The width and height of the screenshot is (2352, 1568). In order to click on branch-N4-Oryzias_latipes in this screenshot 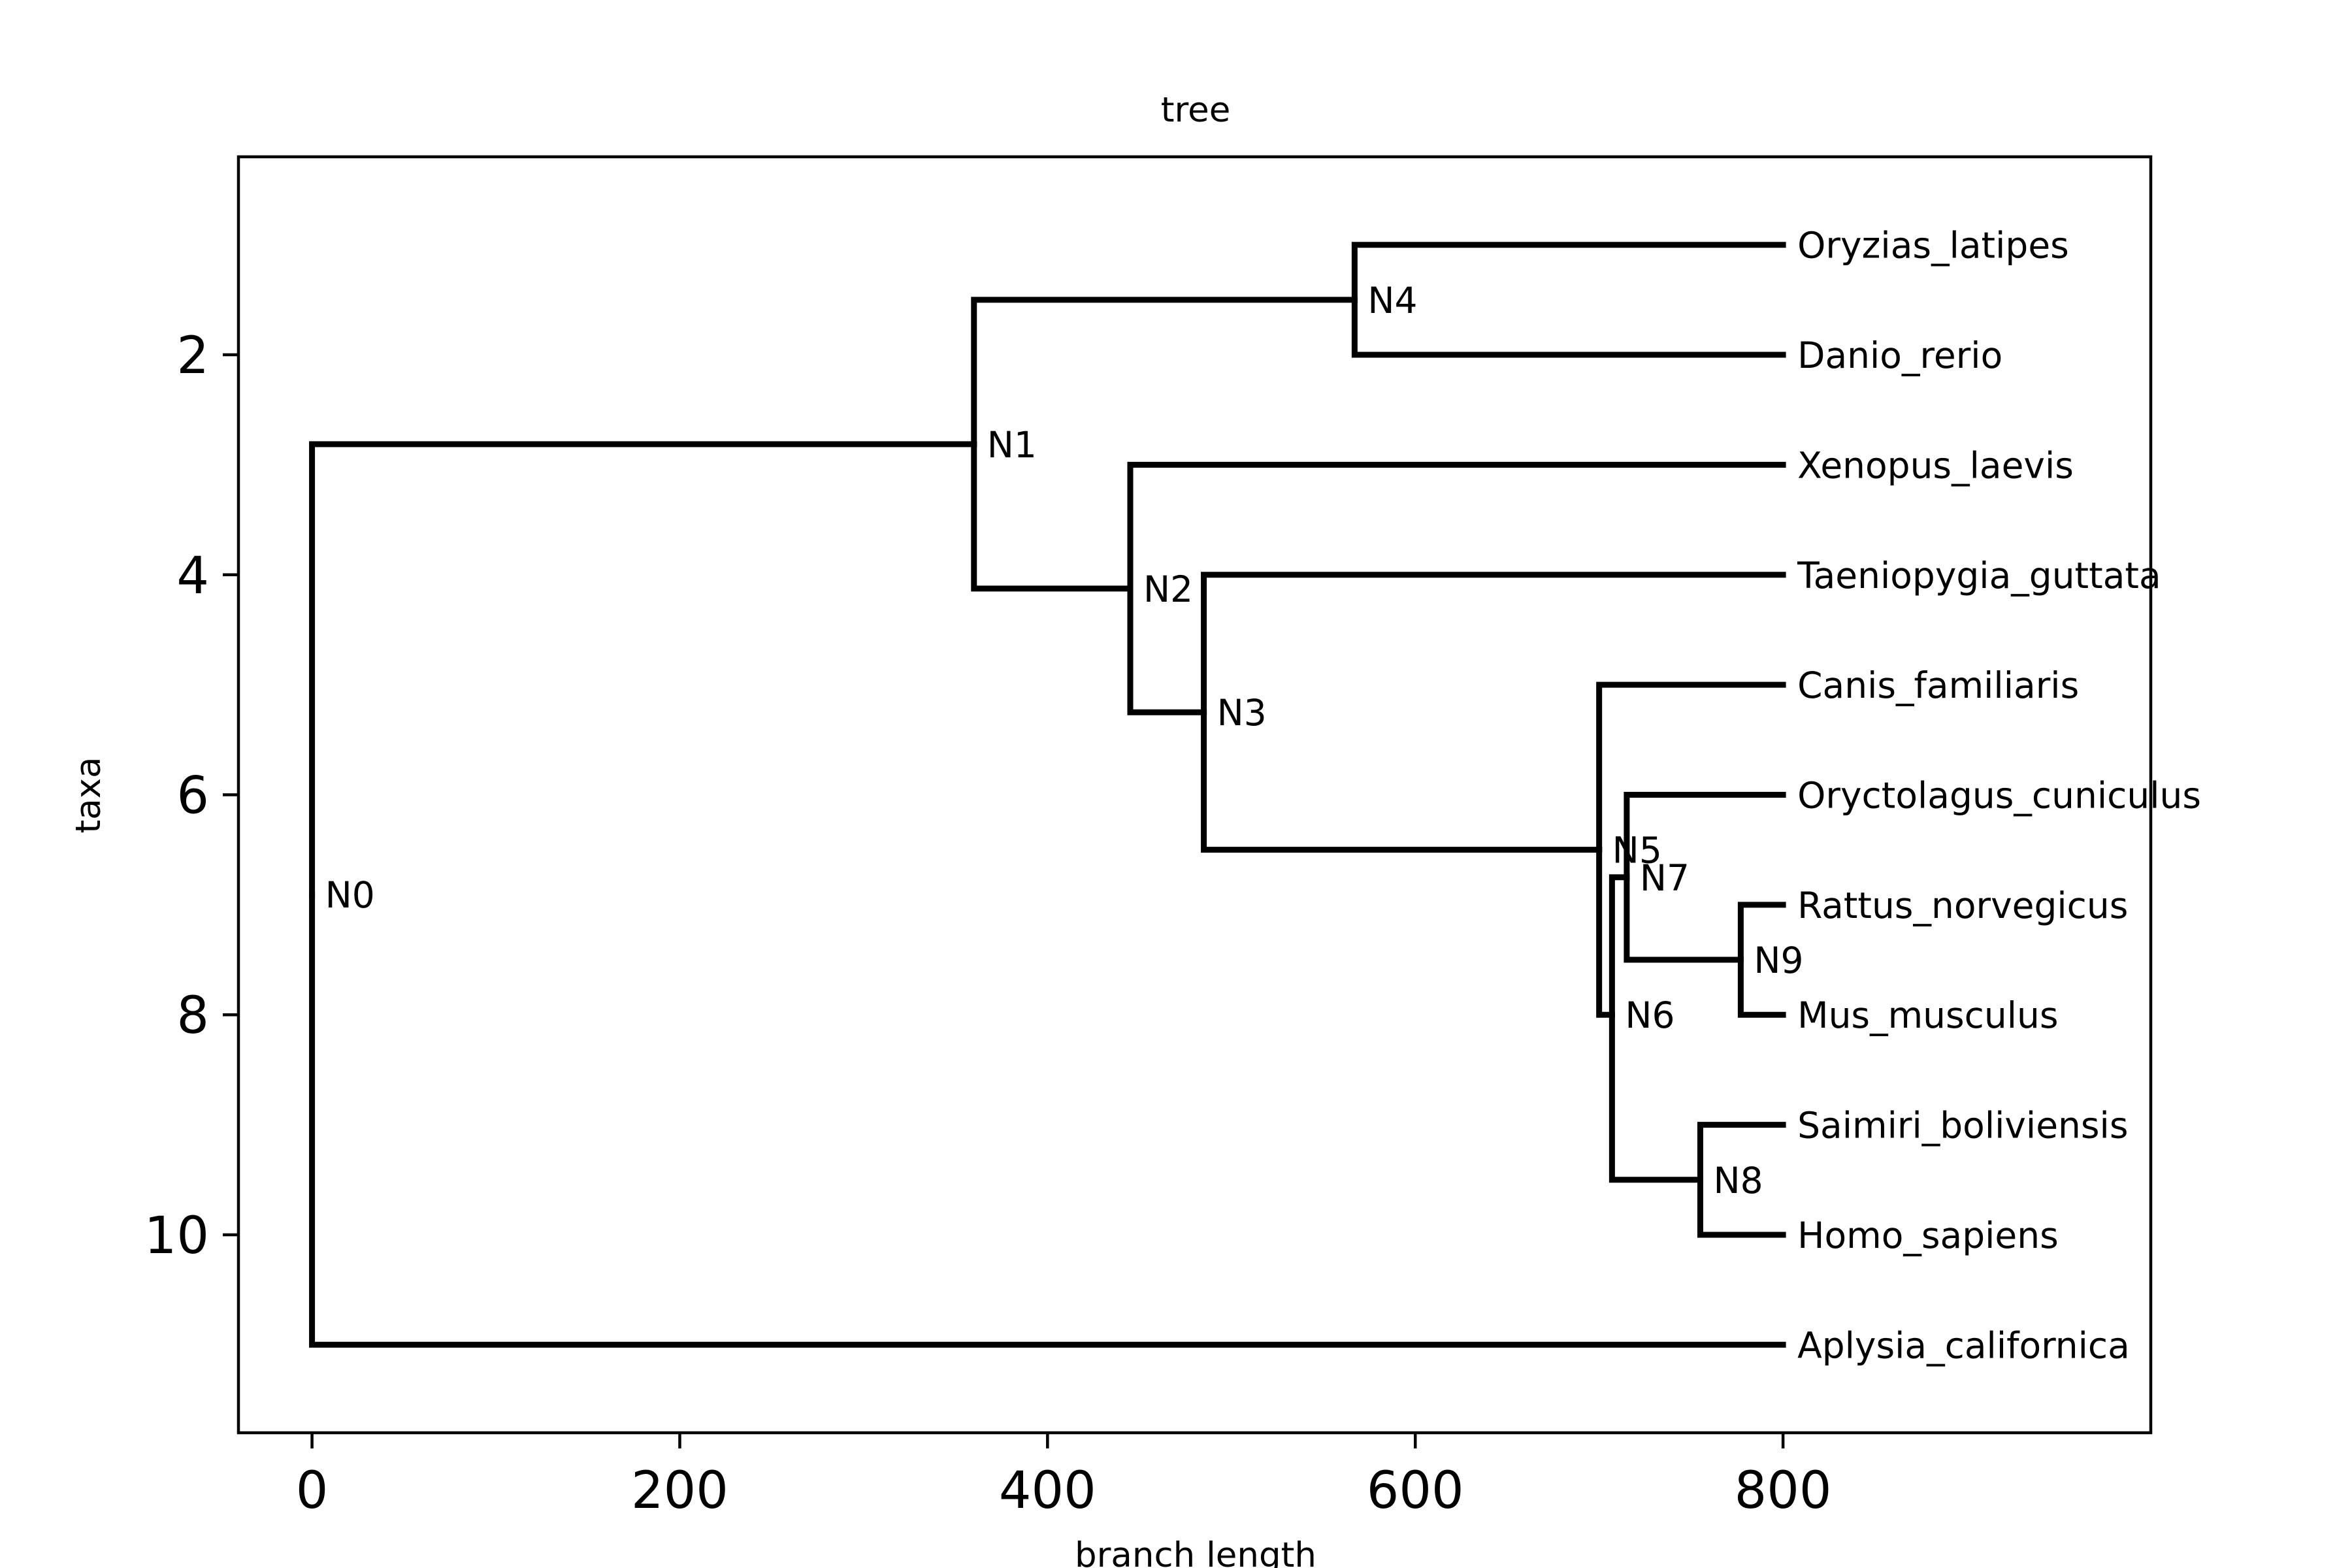, I will do `click(1568, 272)`.